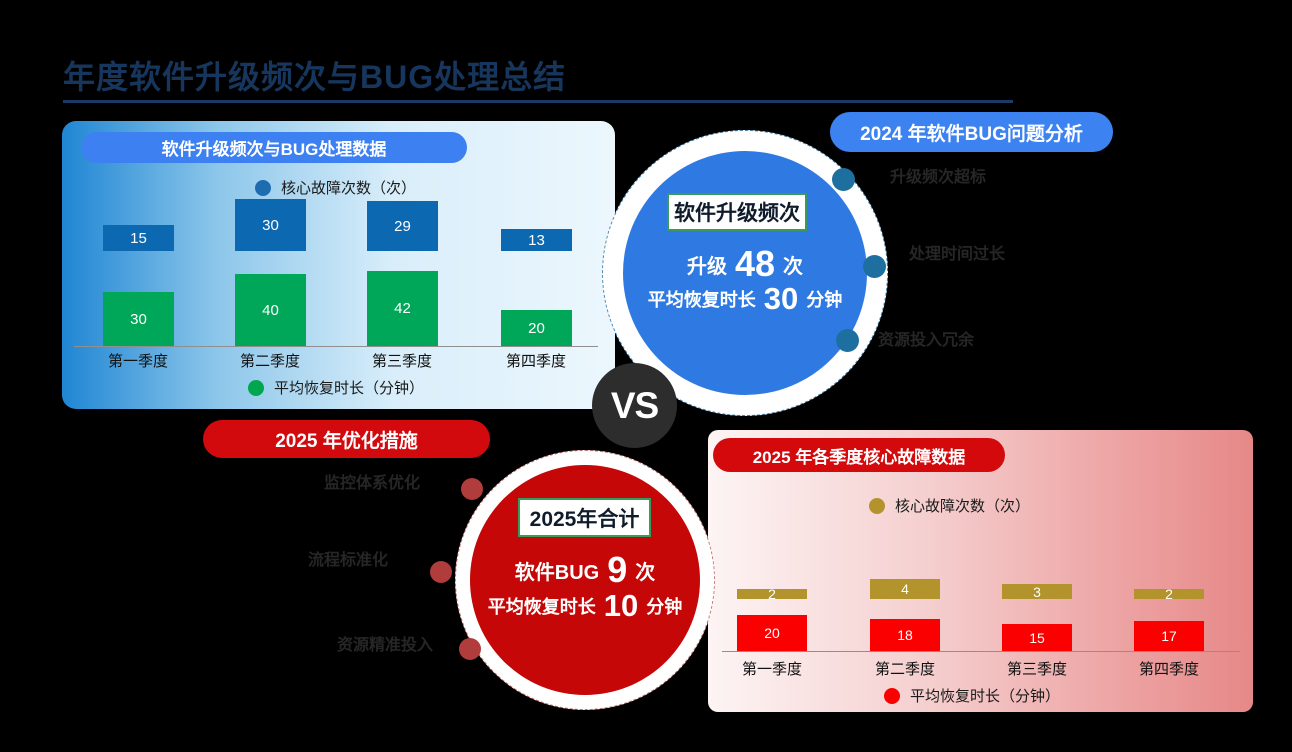  Describe the element at coordinates (617, 569) in the screenshot. I see `stat-value: 9` at that location.